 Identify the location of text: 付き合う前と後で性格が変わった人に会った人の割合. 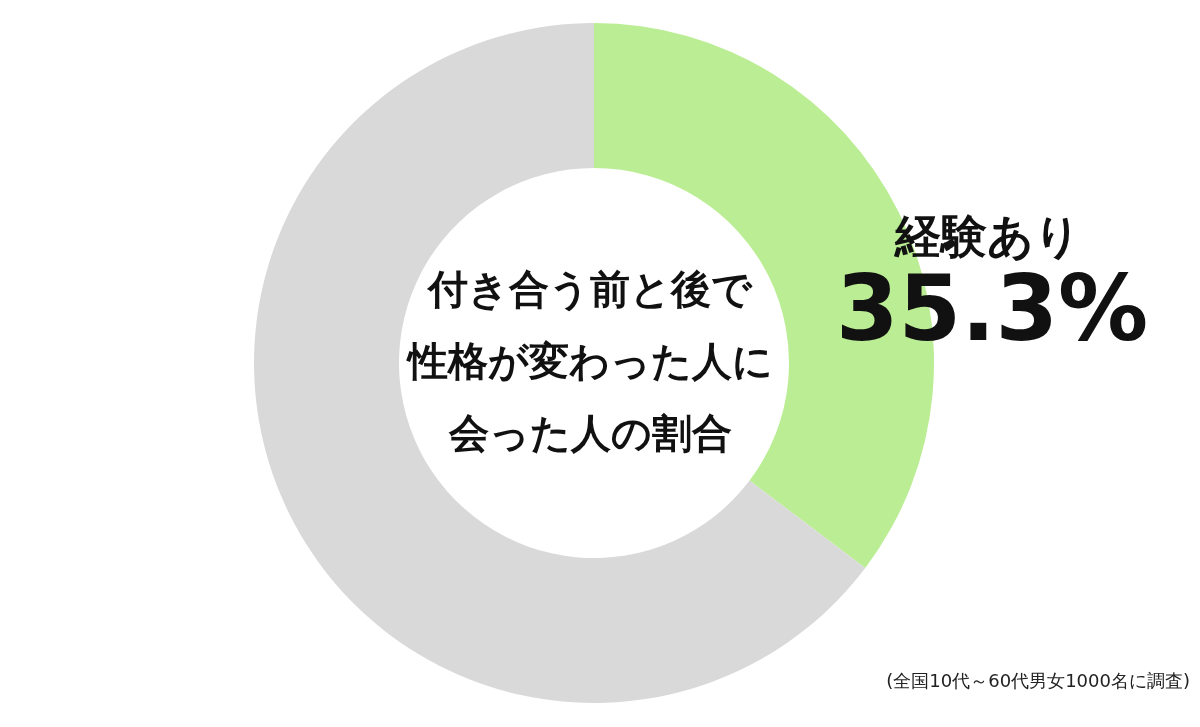
(589, 361).